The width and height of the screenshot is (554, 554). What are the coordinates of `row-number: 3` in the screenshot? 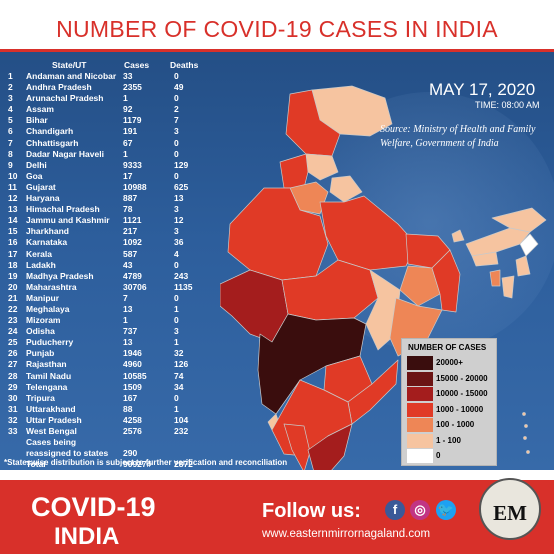 It's located at (10, 98).